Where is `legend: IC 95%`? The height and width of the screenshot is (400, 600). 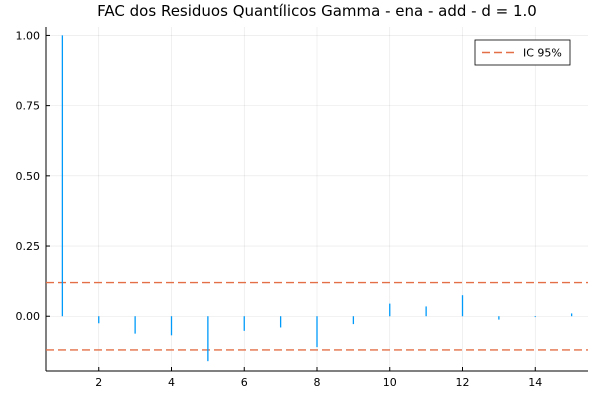 legend: IC 95% is located at coordinates (522, 52).